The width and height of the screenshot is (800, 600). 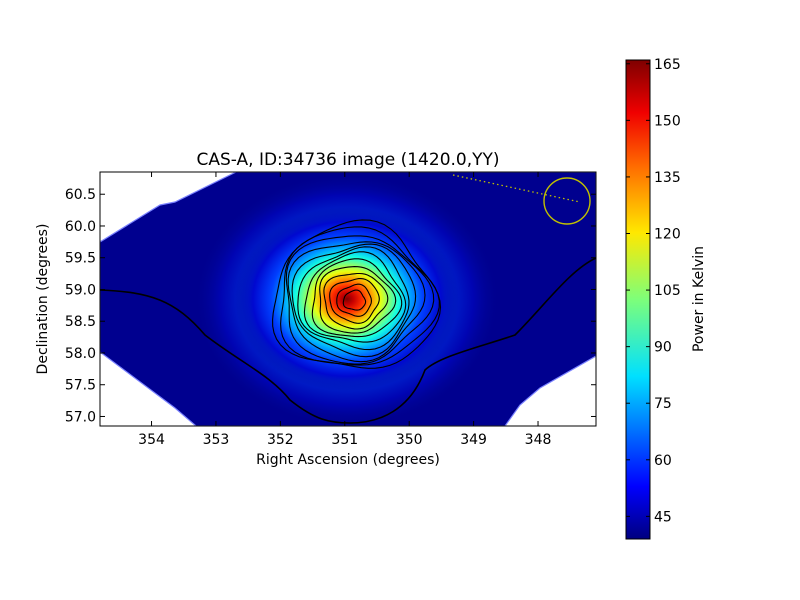 What do you see at coordinates (280, 440) in the screenshot?
I see `x-tick-label: 352` at bounding box center [280, 440].